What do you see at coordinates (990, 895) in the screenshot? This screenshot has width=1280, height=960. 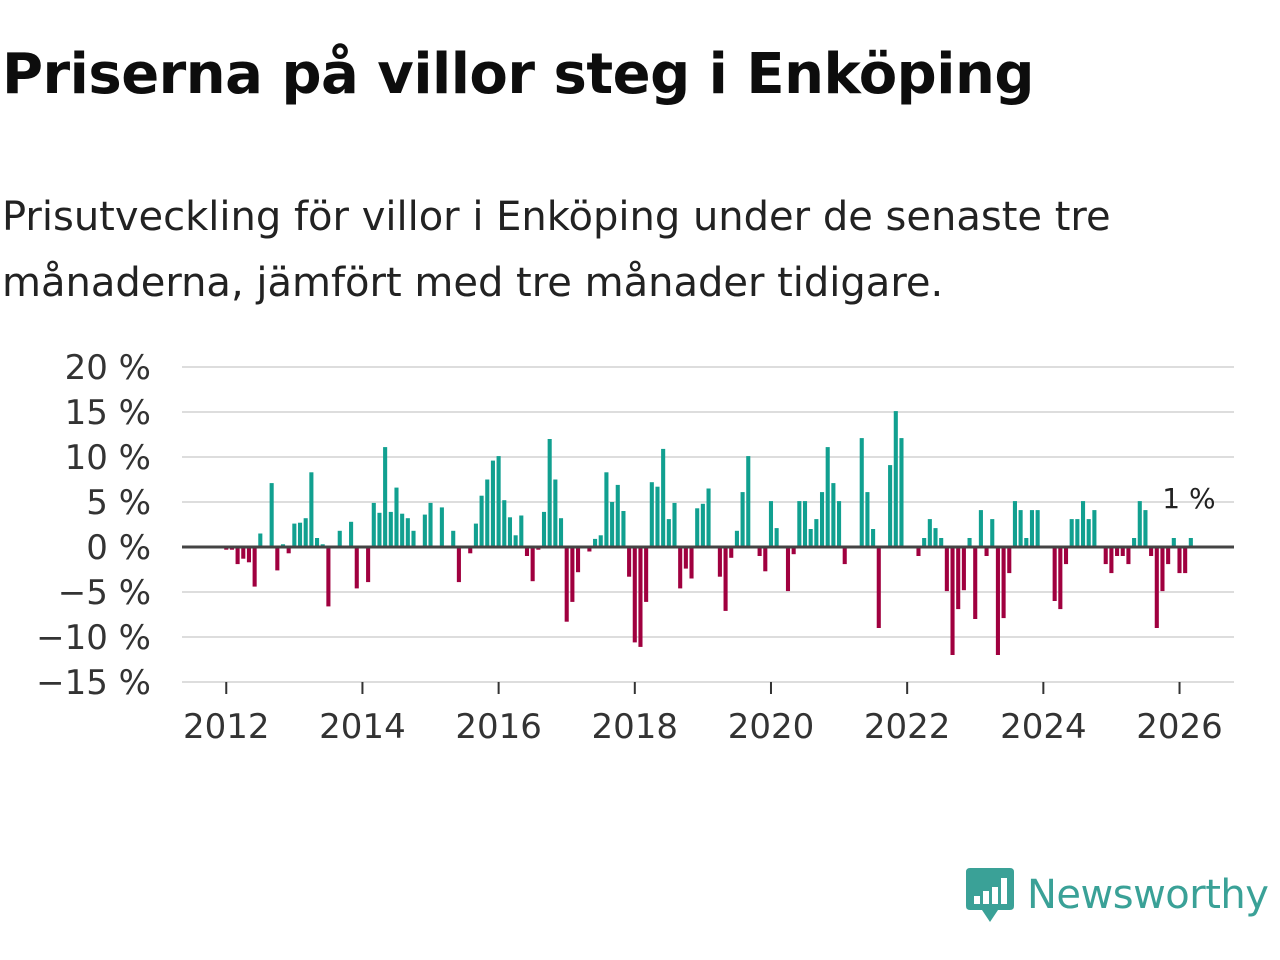 I see `newsworthy-logo-icon` at bounding box center [990, 895].